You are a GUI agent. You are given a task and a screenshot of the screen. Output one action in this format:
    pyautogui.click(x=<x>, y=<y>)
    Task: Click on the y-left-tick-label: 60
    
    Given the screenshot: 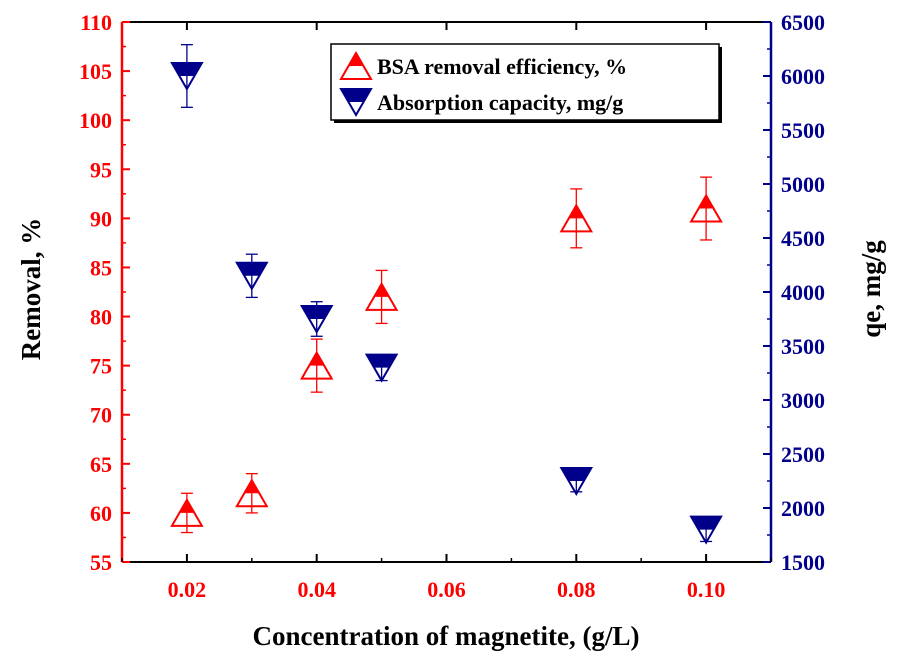 What is the action you would take?
    pyautogui.click(x=101, y=513)
    